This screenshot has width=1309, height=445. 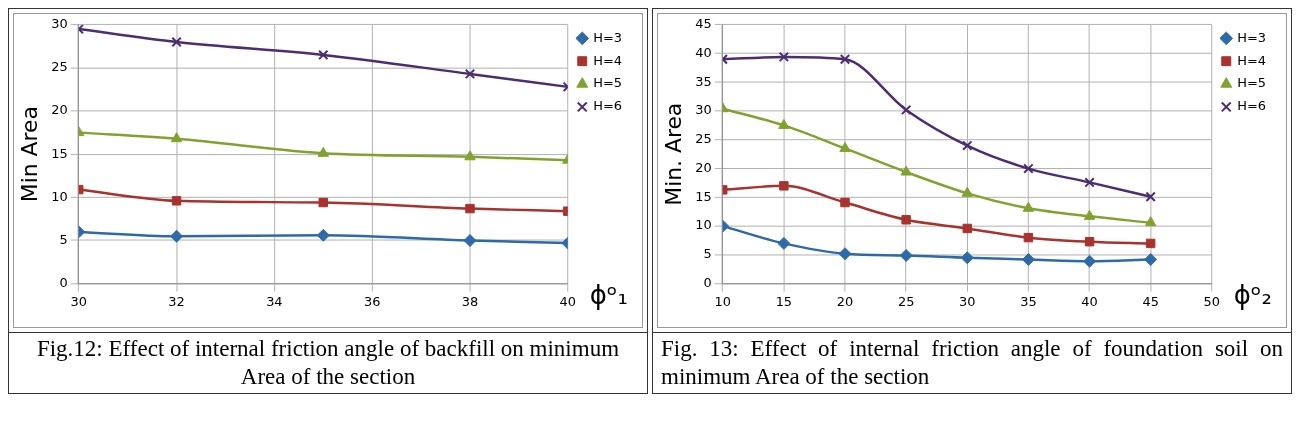 What do you see at coordinates (372, 301) in the screenshot?
I see `x-tick-label: 36` at bounding box center [372, 301].